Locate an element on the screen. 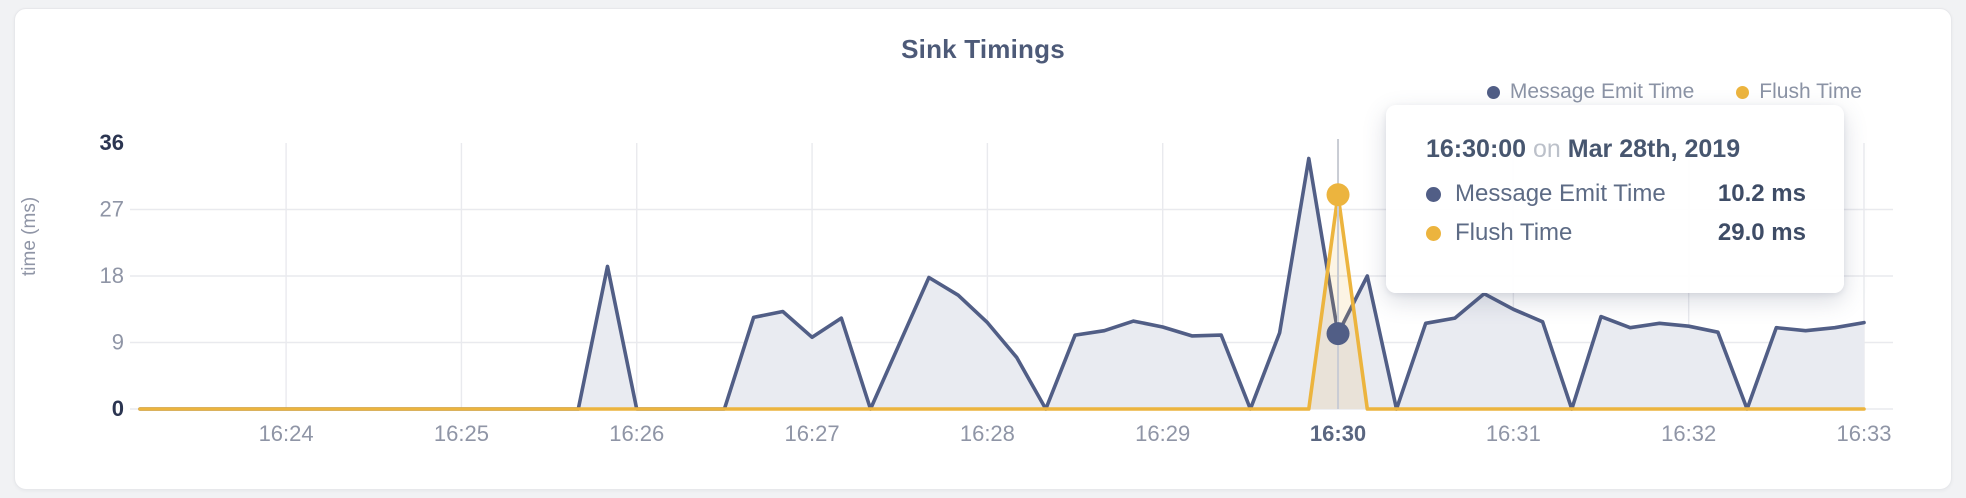  chart-legend: Message Emit Time Flush Time is located at coordinates (1674, 92).